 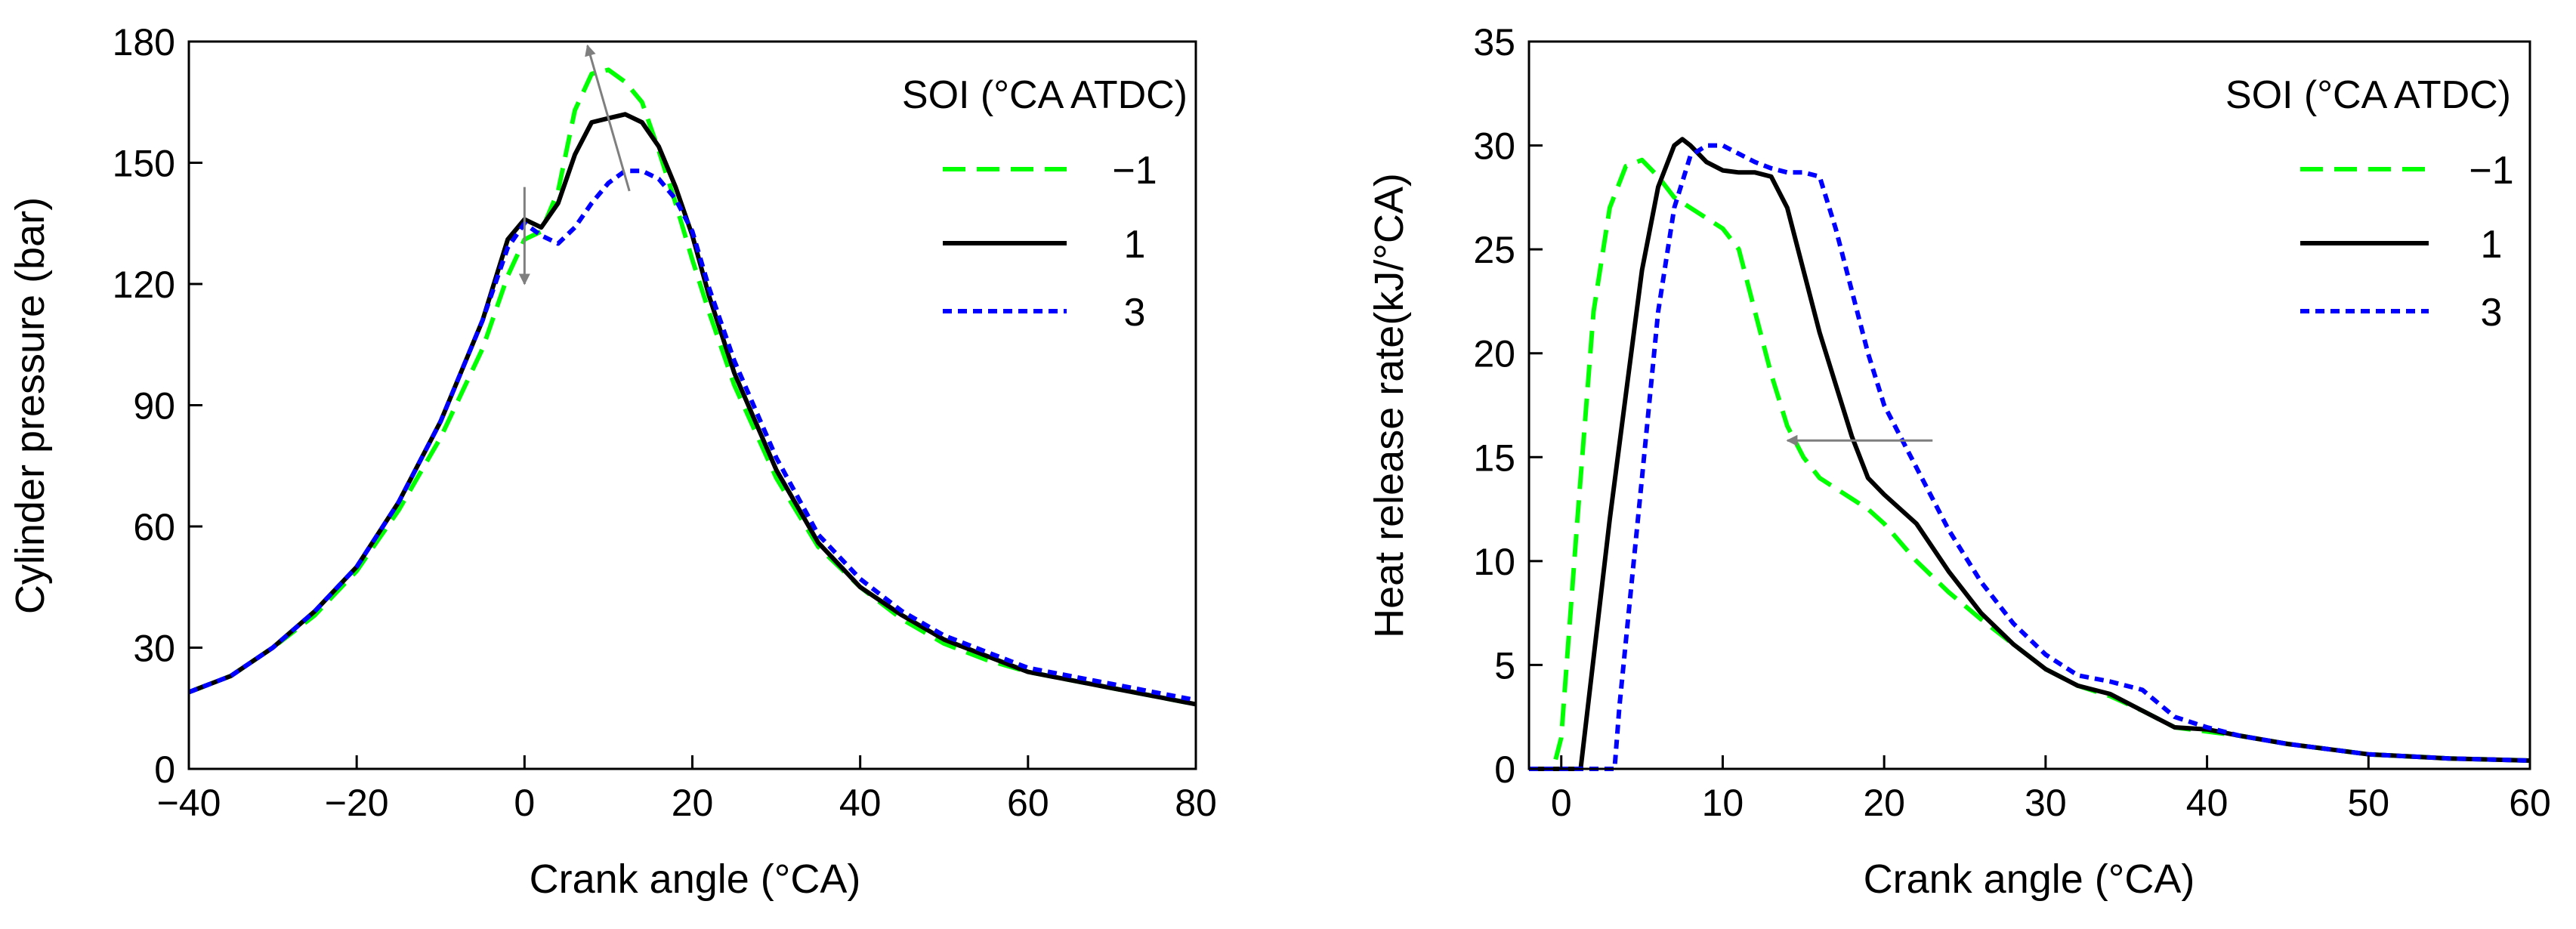 What do you see at coordinates (1561, 803) in the screenshot?
I see `heat-release-x-tick-label: 0` at bounding box center [1561, 803].